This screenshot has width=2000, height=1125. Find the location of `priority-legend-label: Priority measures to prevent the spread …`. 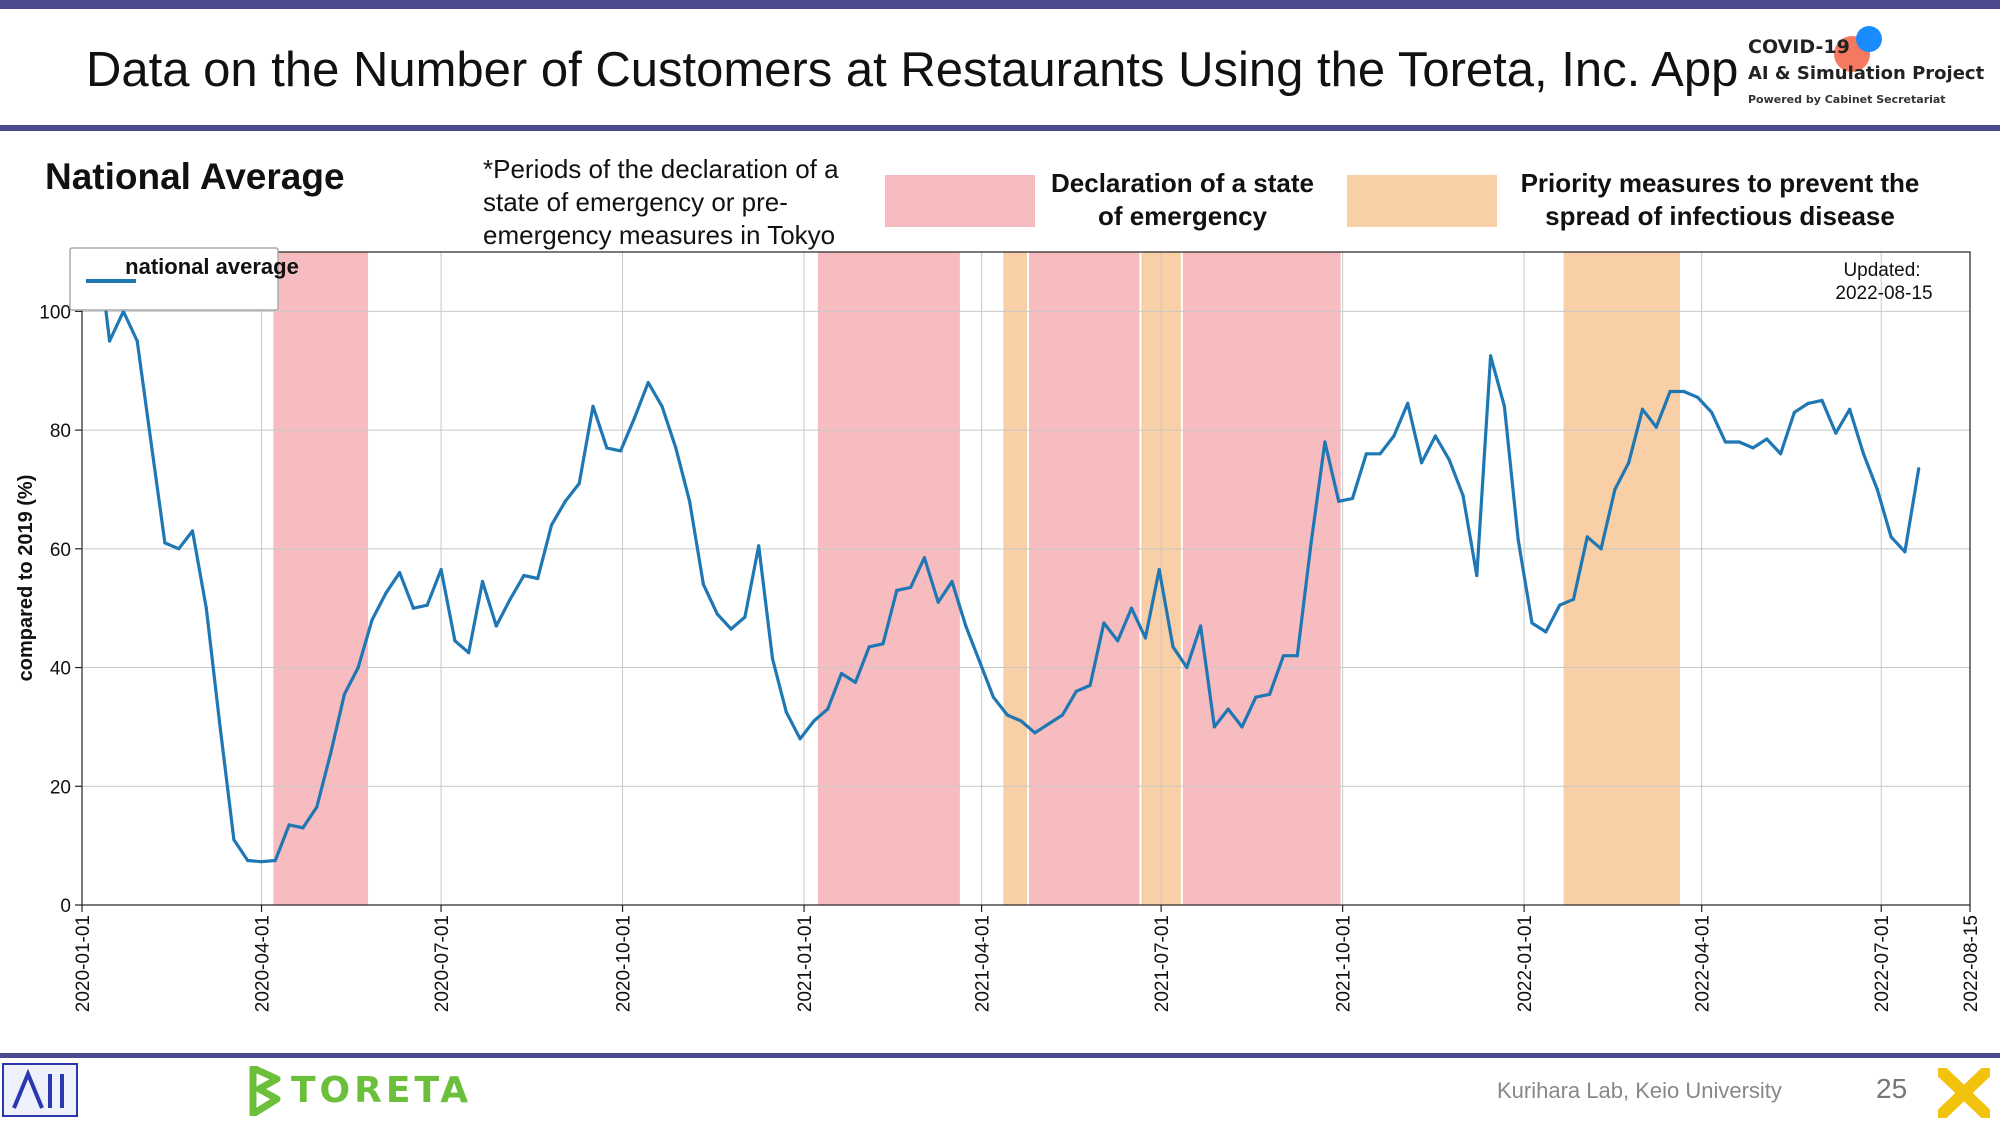

priority-legend-label: Priority measures to prevent the spread … is located at coordinates (1720, 199).